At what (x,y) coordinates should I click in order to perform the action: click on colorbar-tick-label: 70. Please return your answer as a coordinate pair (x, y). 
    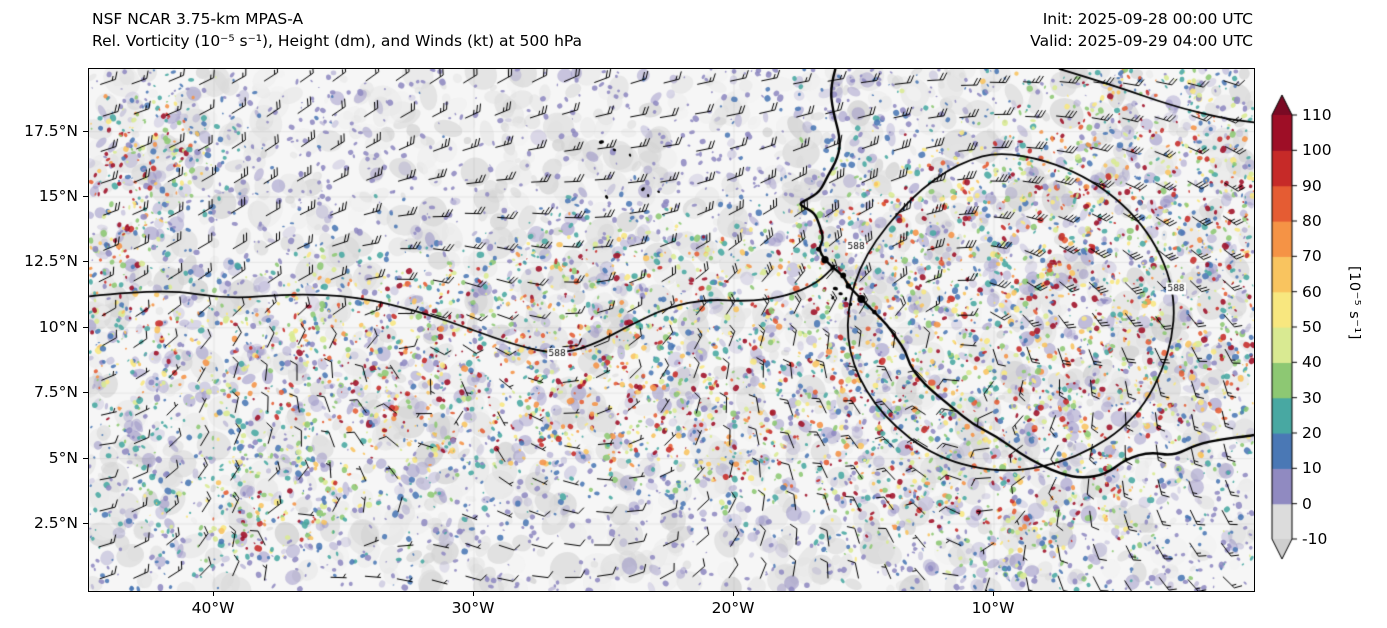
    Looking at the image, I should click on (1312, 256).